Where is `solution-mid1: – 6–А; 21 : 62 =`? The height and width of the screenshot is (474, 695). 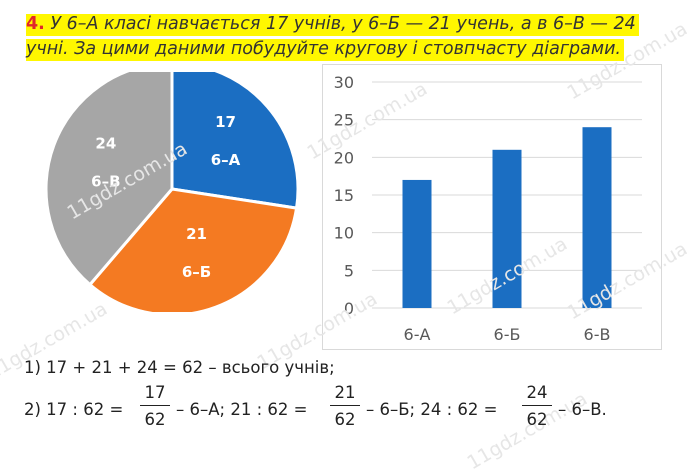
solution-mid1: – 6–А; 21 : 62 = is located at coordinates (242, 409).